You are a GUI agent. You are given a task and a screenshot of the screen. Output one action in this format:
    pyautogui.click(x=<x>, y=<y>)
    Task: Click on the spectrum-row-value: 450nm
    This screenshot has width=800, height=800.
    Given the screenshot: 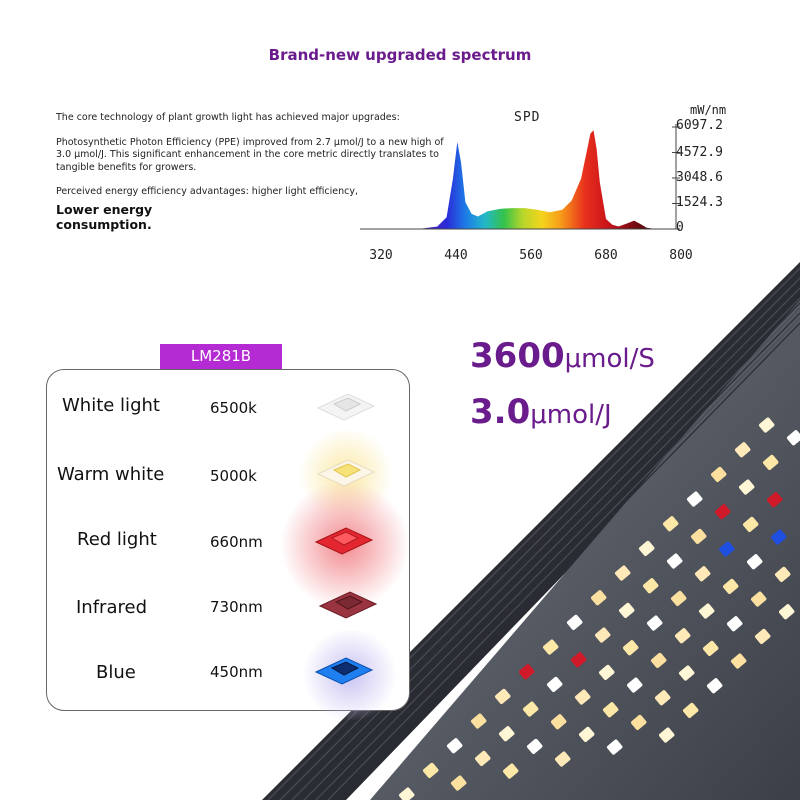 What is the action you would take?
    pyautogui.click(x=236, y=672)
    